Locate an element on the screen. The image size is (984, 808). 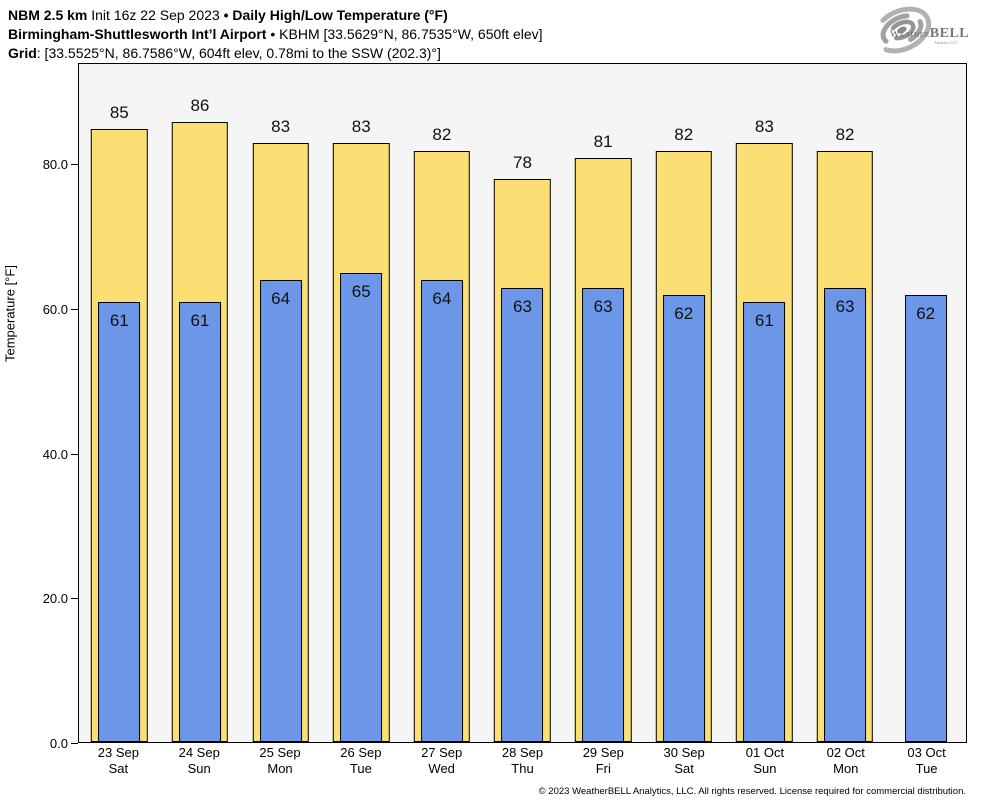
x-tick-date: 28 Sep is located at coordinates (522, 752).